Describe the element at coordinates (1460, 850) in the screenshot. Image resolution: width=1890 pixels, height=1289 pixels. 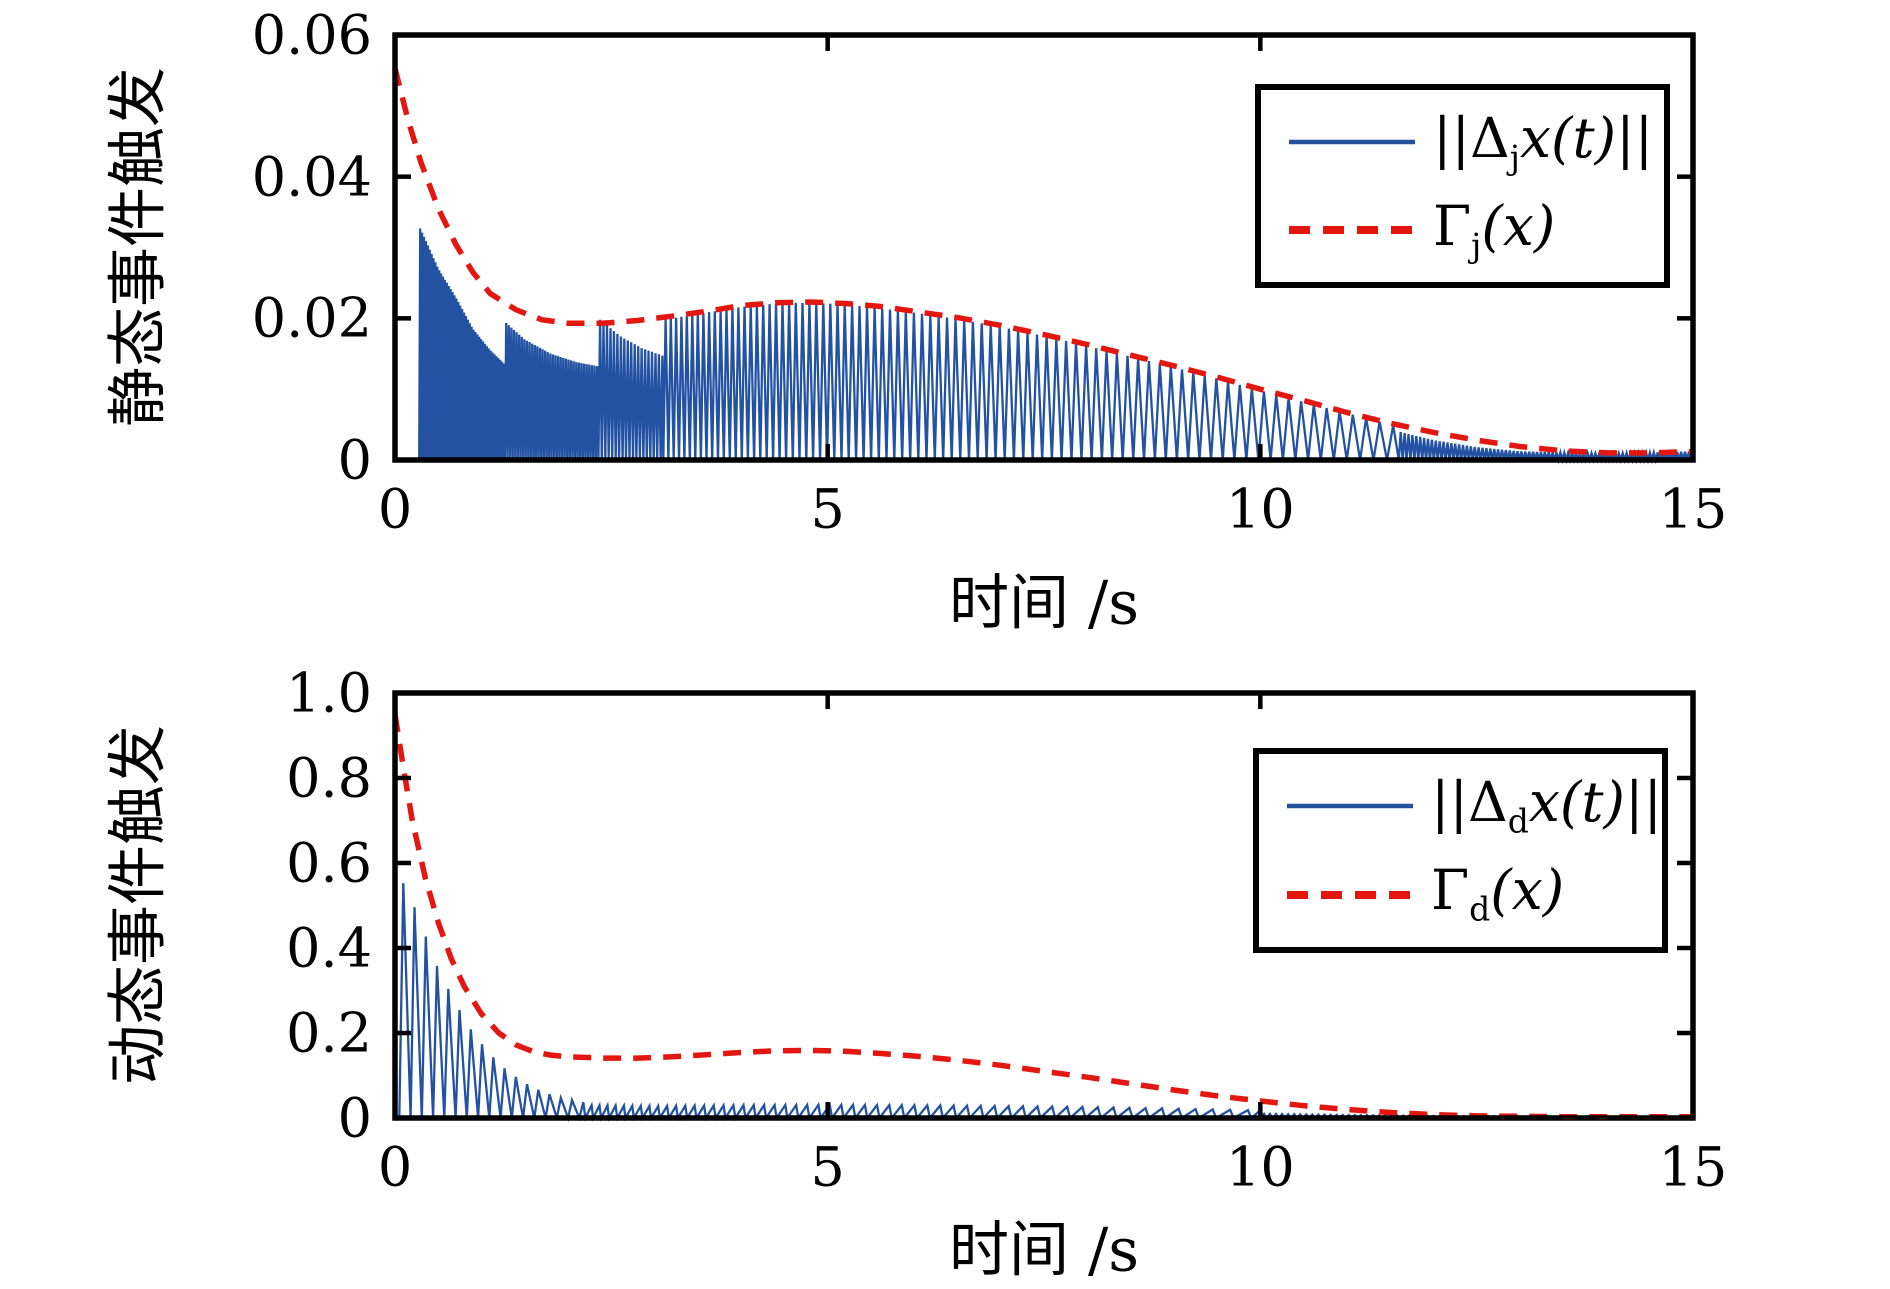
I see `legend-box: ||Δdx(t)|| Γd(x)` at that location.